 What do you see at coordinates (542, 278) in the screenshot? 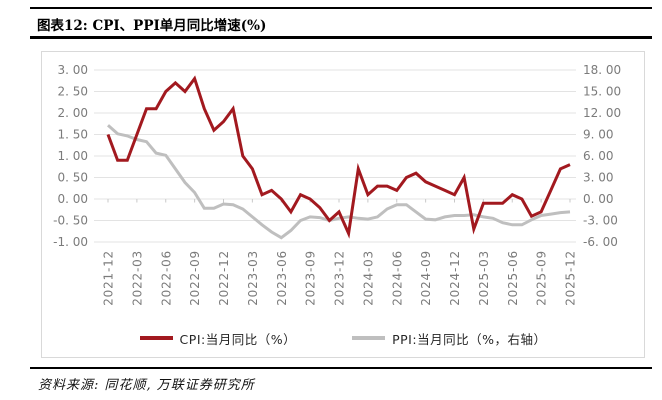
I see `x-axis-label: 2025-09` at bounding box center [542, 278].